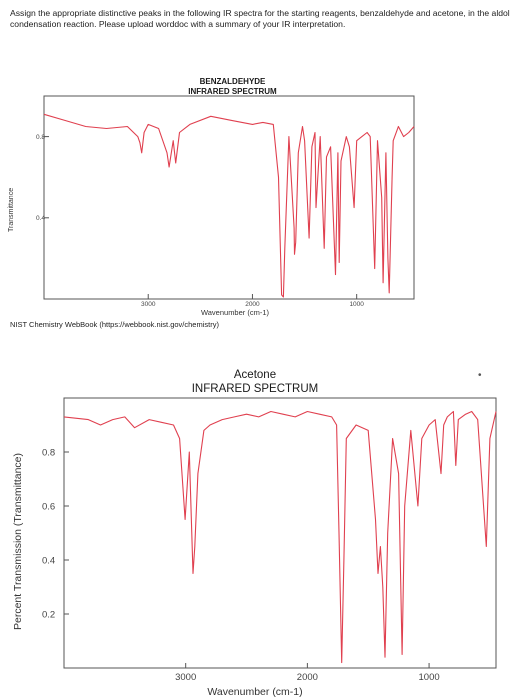 The height and width of the screenshot is (700, 520). I want to click on chart1-x-axis-label: Wavenumber (cm-1), so click(235, 312).